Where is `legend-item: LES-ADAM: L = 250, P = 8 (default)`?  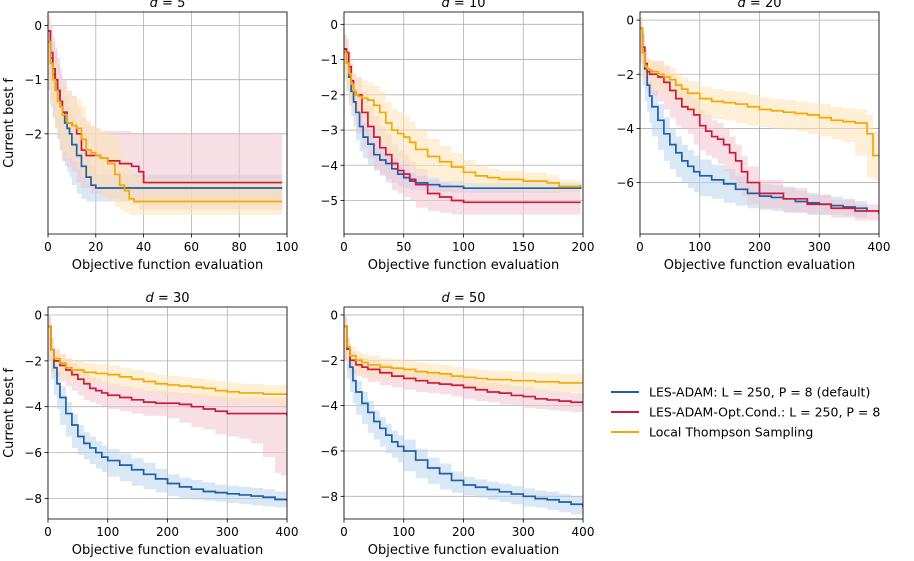 legend-item: LES-ADAM: L = 250, P = 8 (default) is located at coordinates (740, 392).